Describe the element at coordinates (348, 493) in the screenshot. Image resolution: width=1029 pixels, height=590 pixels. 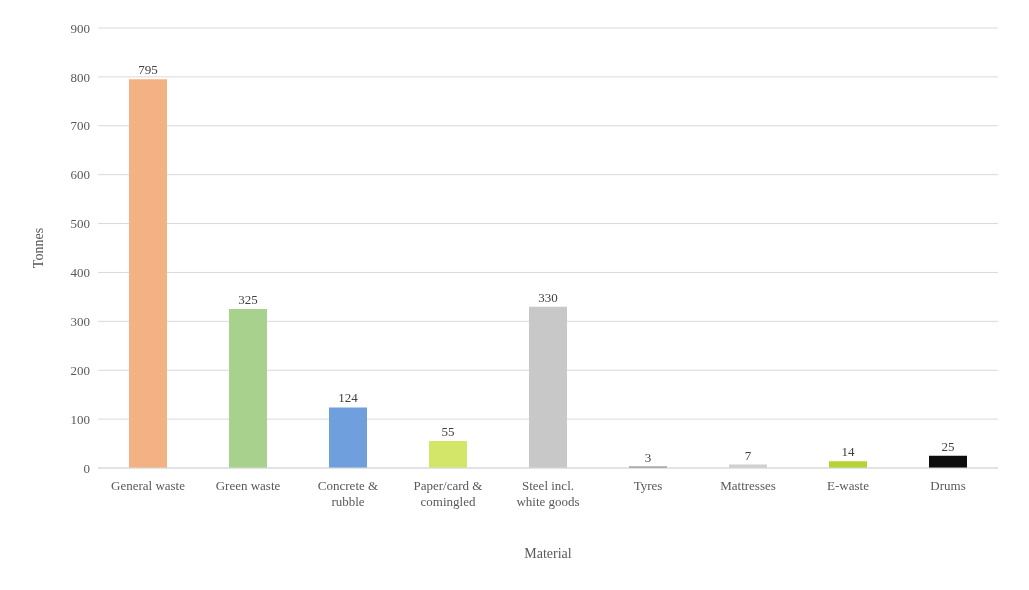
I see `x-tick-label: Concrete & rubble` at that location.